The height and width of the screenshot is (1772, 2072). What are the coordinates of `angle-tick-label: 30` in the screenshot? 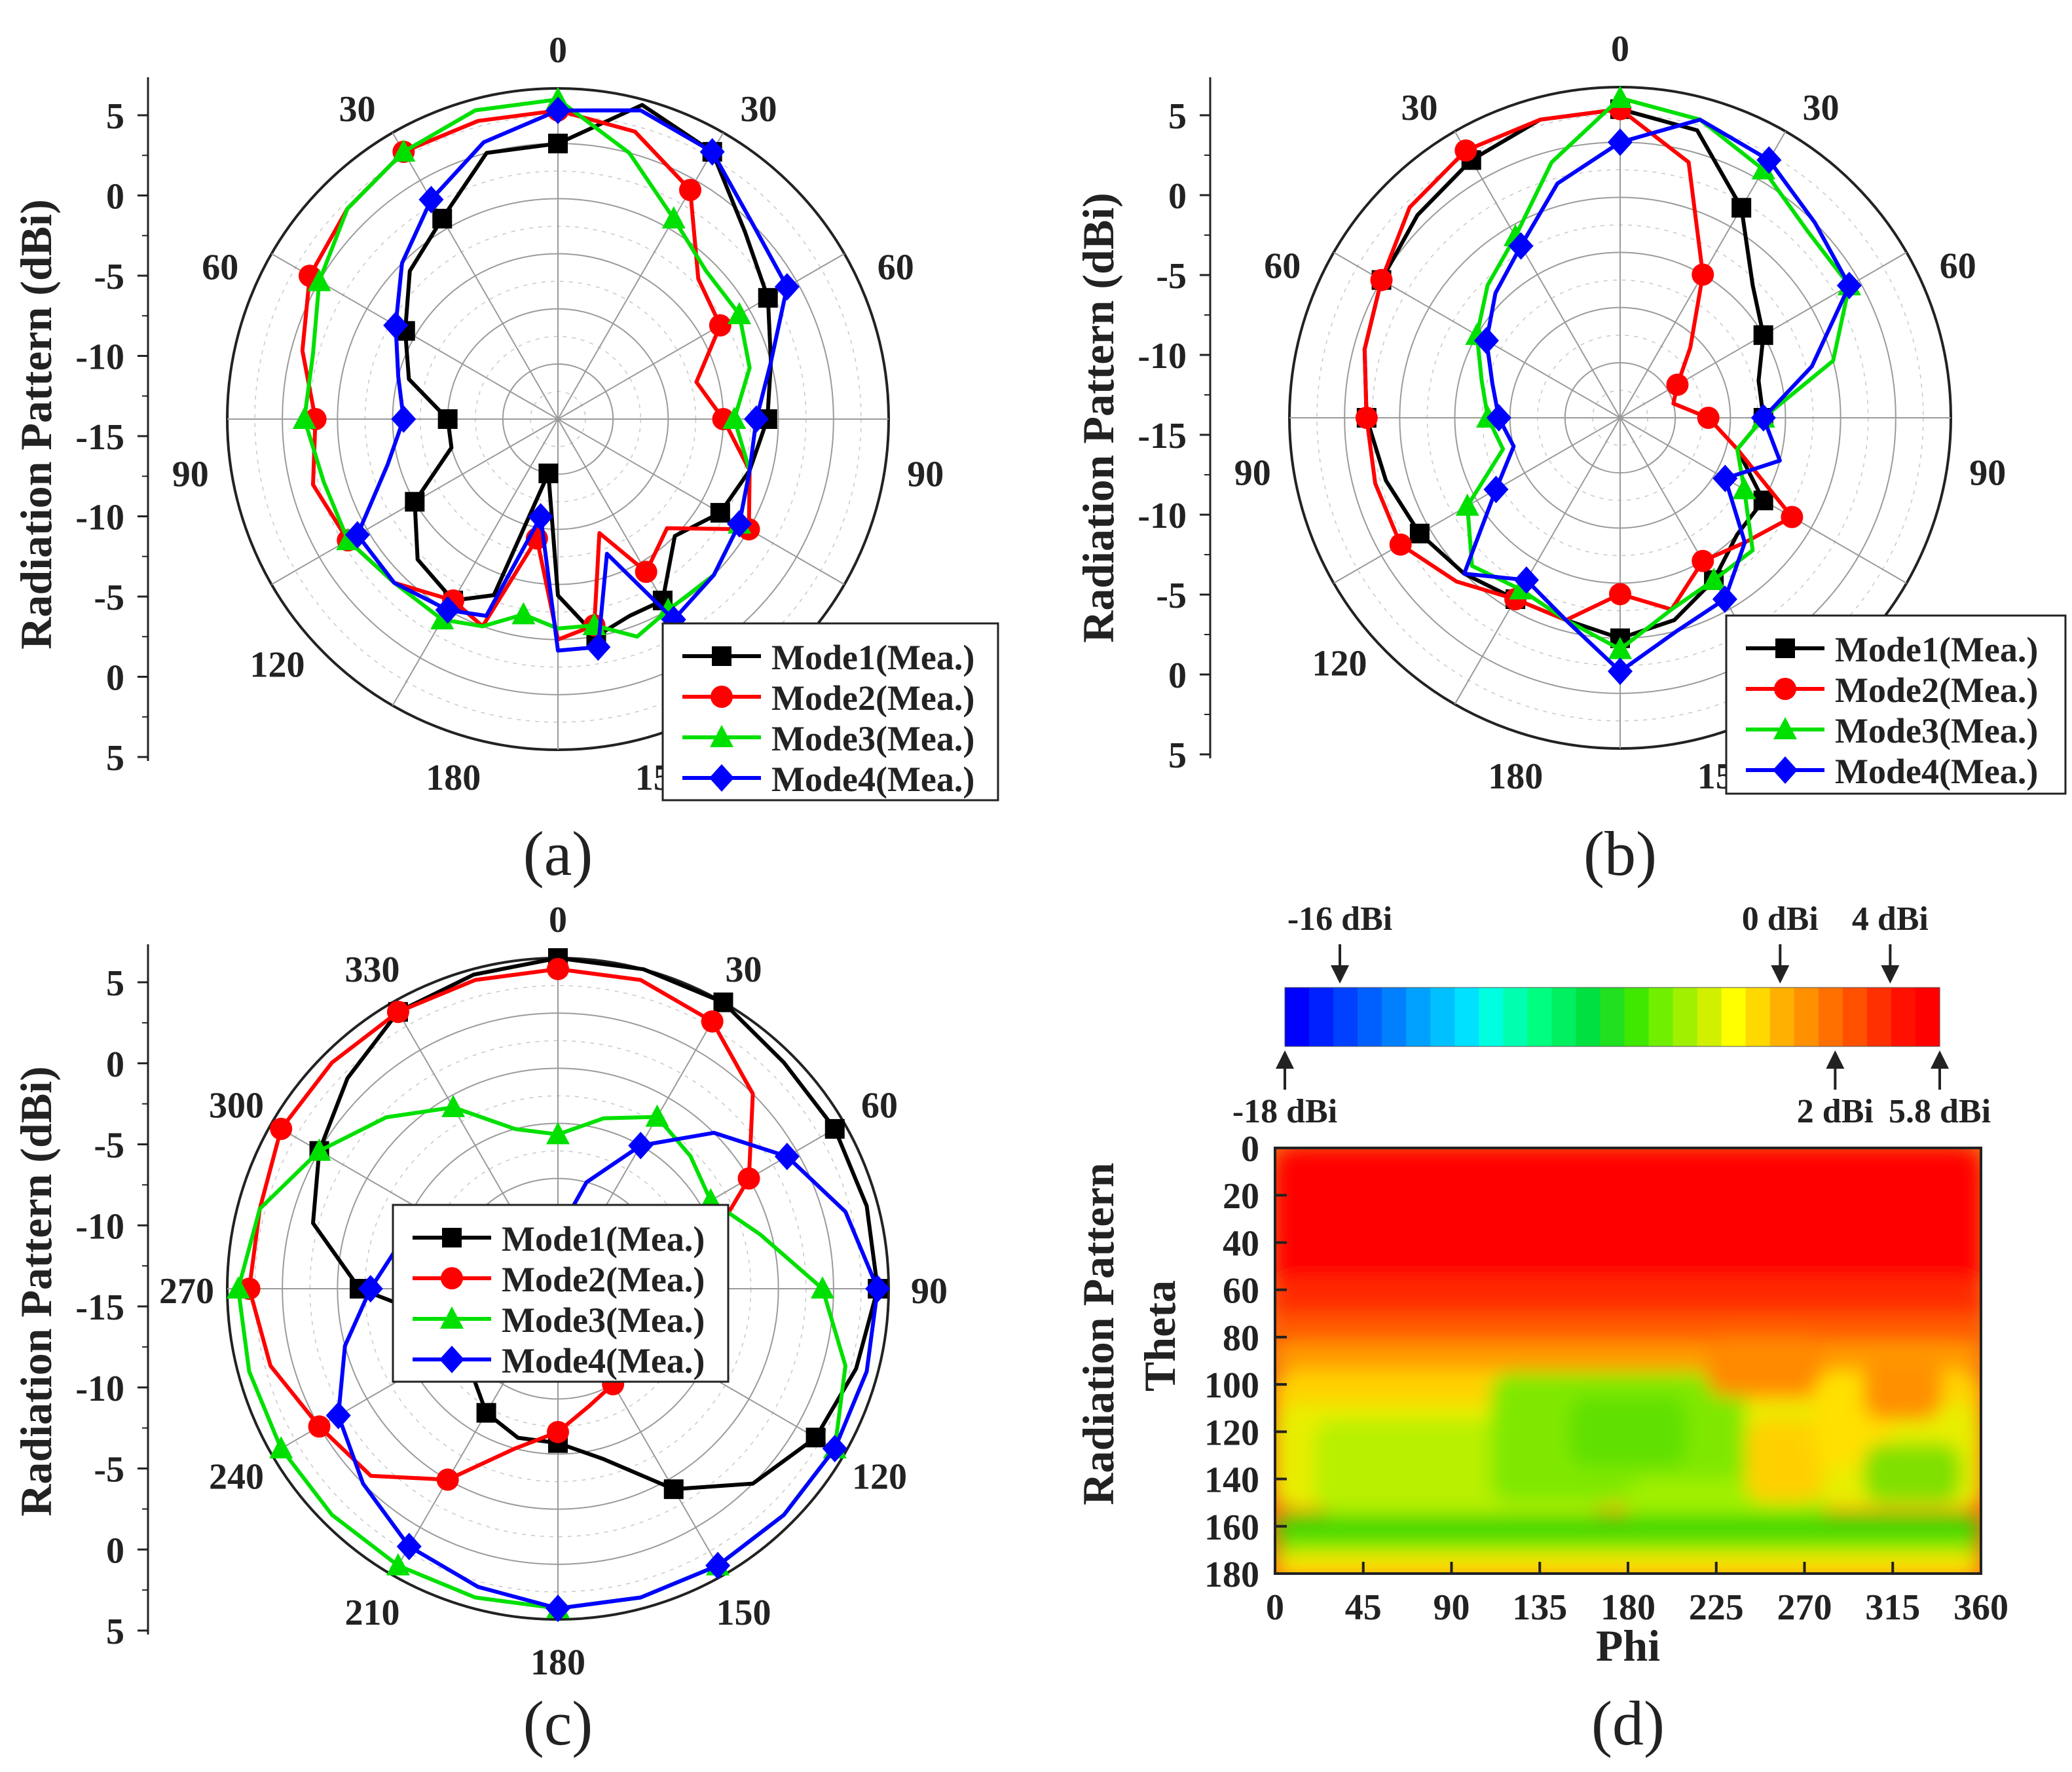 It's located at (1821, 108).